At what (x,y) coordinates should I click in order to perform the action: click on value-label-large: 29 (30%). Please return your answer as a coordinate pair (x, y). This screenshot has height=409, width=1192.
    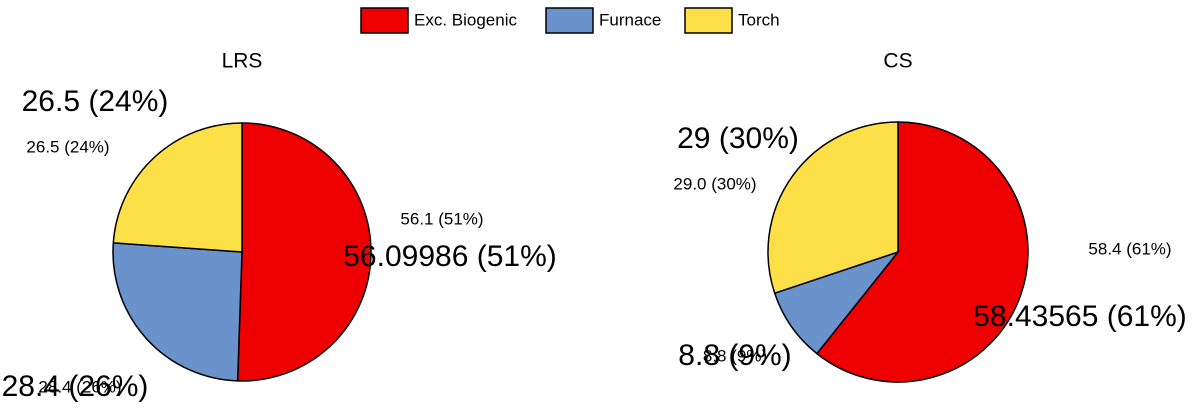
    Looking at the image, I should click on (738, 138).